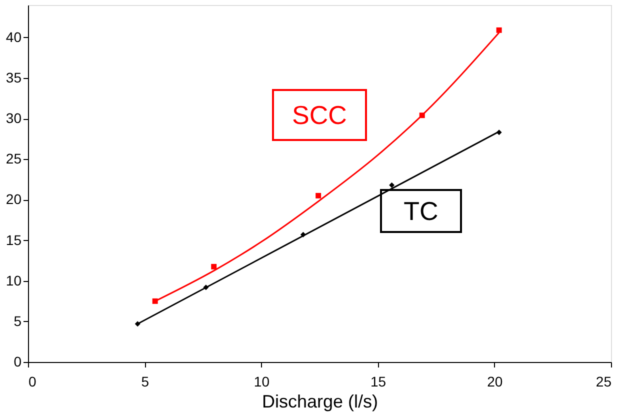 This screenshot has width=620, height=416. What do you see at coordinates (14, 36) in the screenshot?
I see `y-tick-label: 40` at bounding box center [14, 36].